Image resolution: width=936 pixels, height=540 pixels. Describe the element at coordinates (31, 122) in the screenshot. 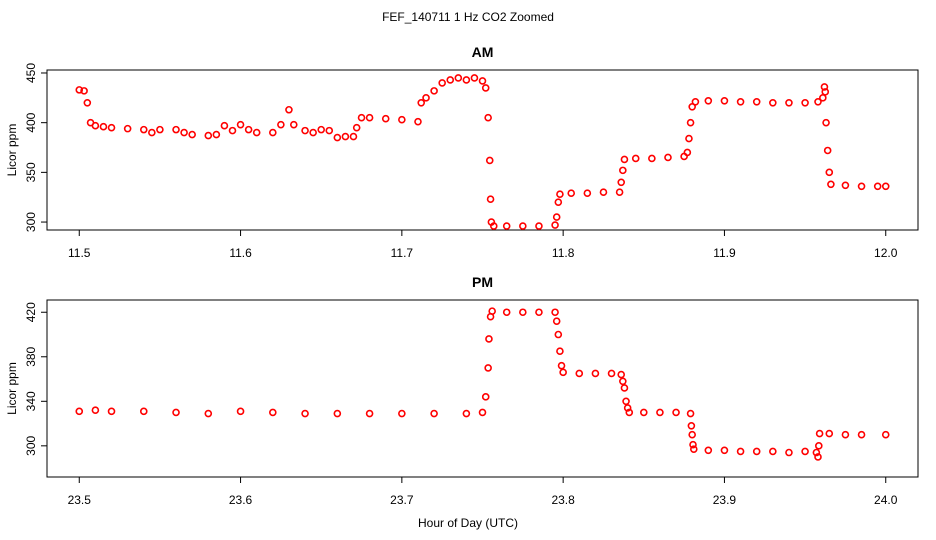

I see `y-tick-label: 400` at that location.